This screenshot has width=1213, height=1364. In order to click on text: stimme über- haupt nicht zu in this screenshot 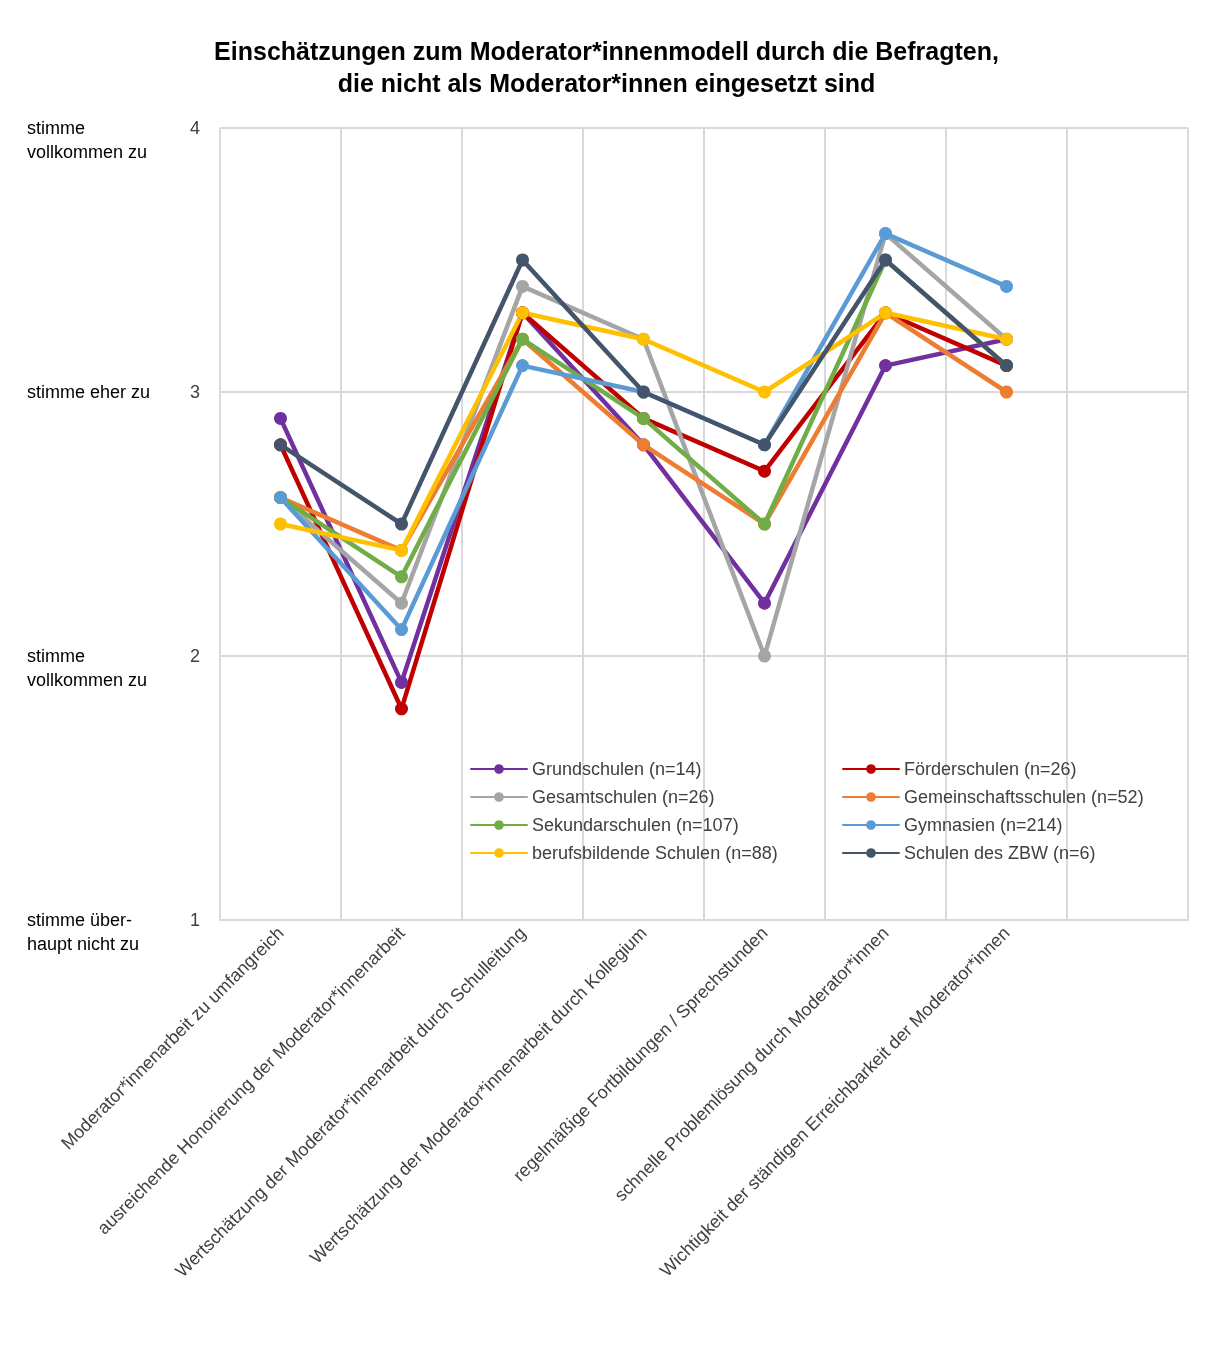, I will do `click(83, 932)`.